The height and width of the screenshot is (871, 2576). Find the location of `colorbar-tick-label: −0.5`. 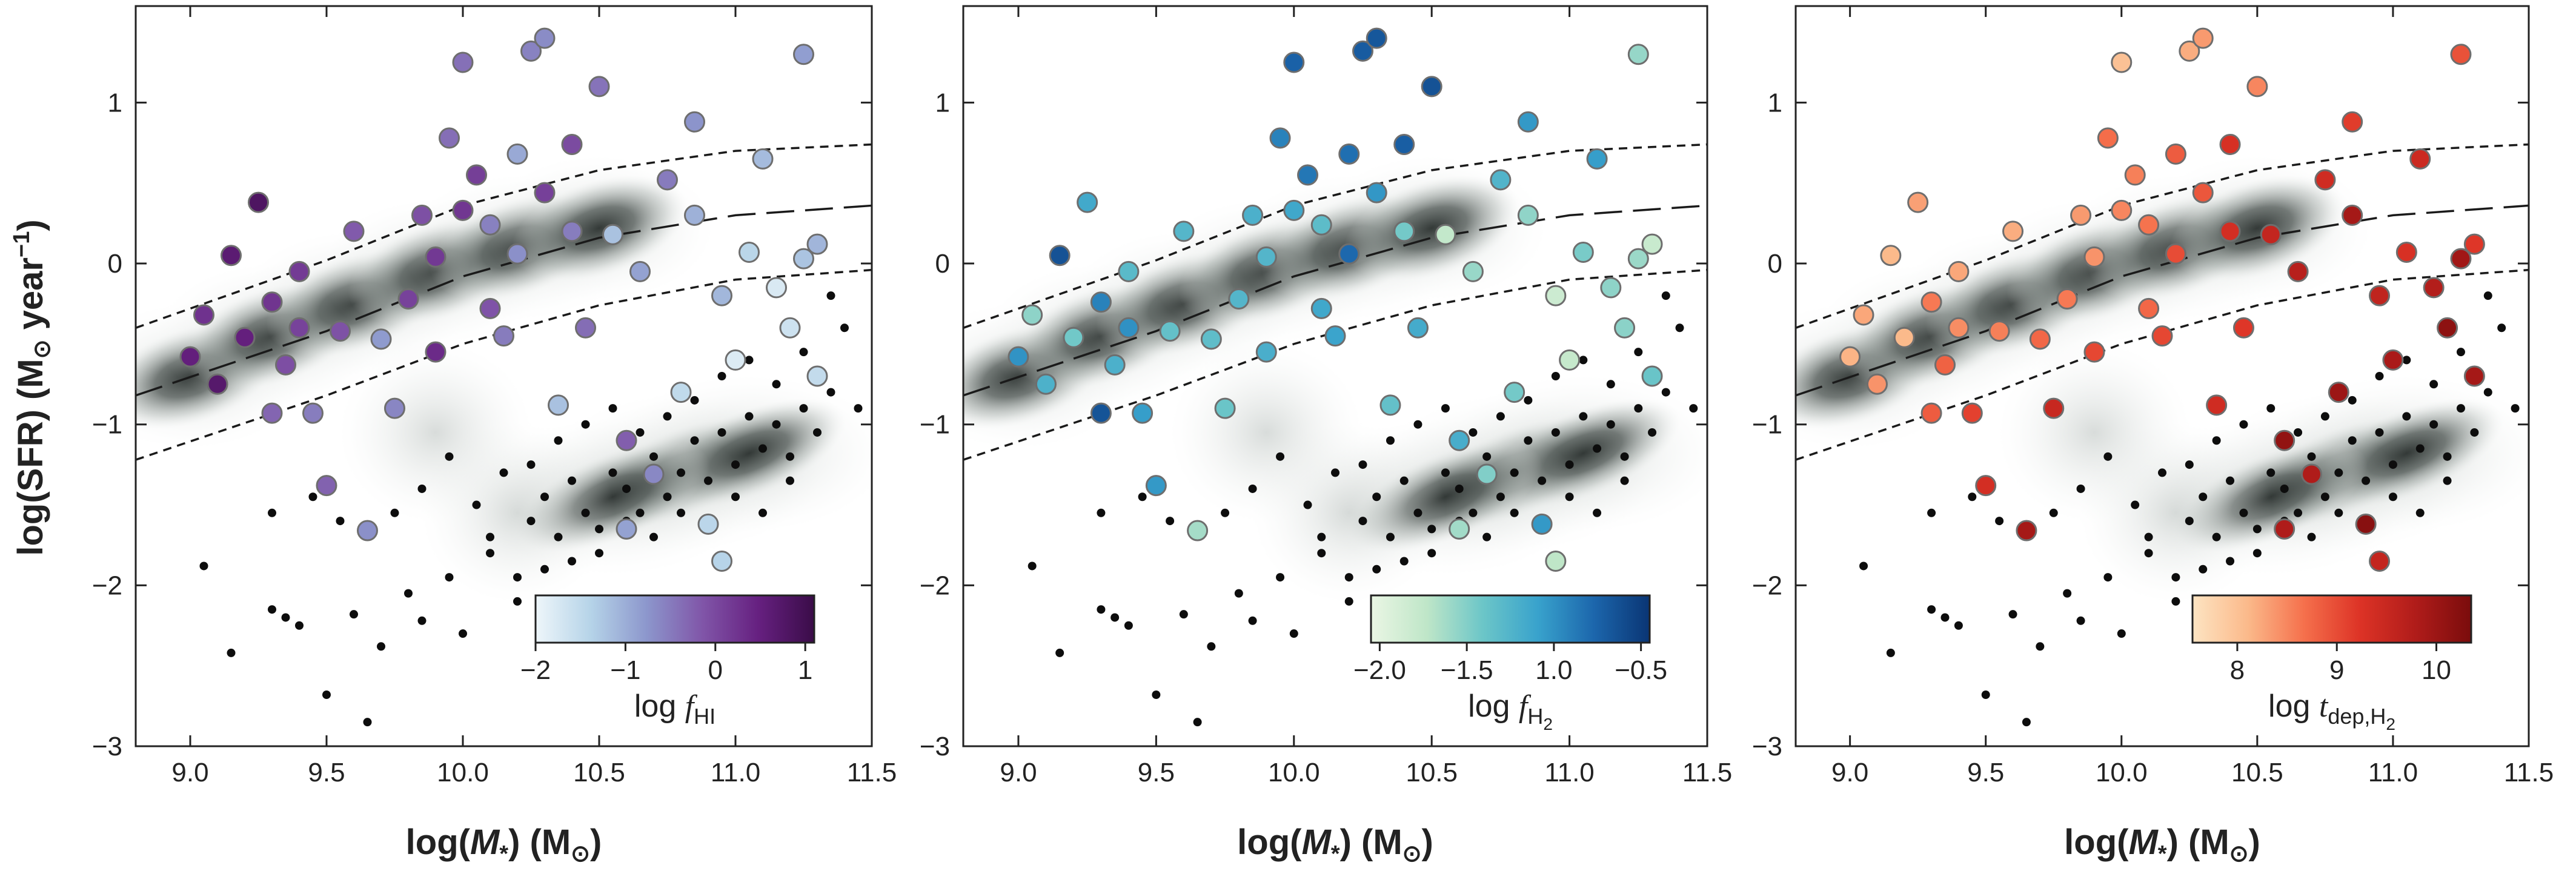

colorbar-tick-label: −0.5 is located at coordinates (1641, 670).